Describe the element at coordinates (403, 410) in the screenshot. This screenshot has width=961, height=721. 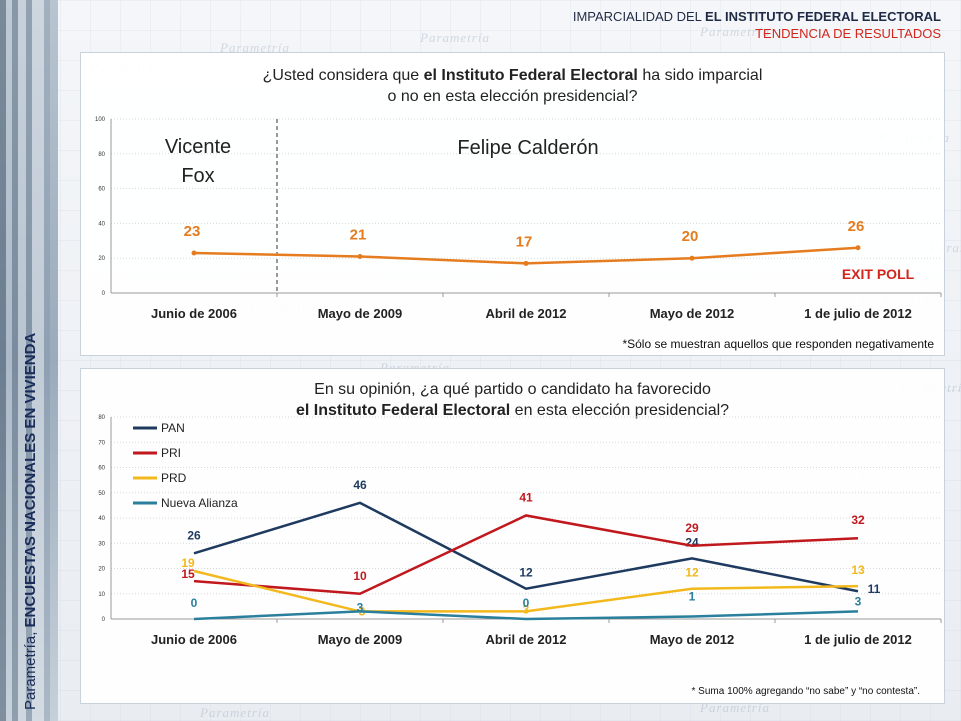
I see `chart2-title-bold: el Instituto Federal Electoral` at that location.